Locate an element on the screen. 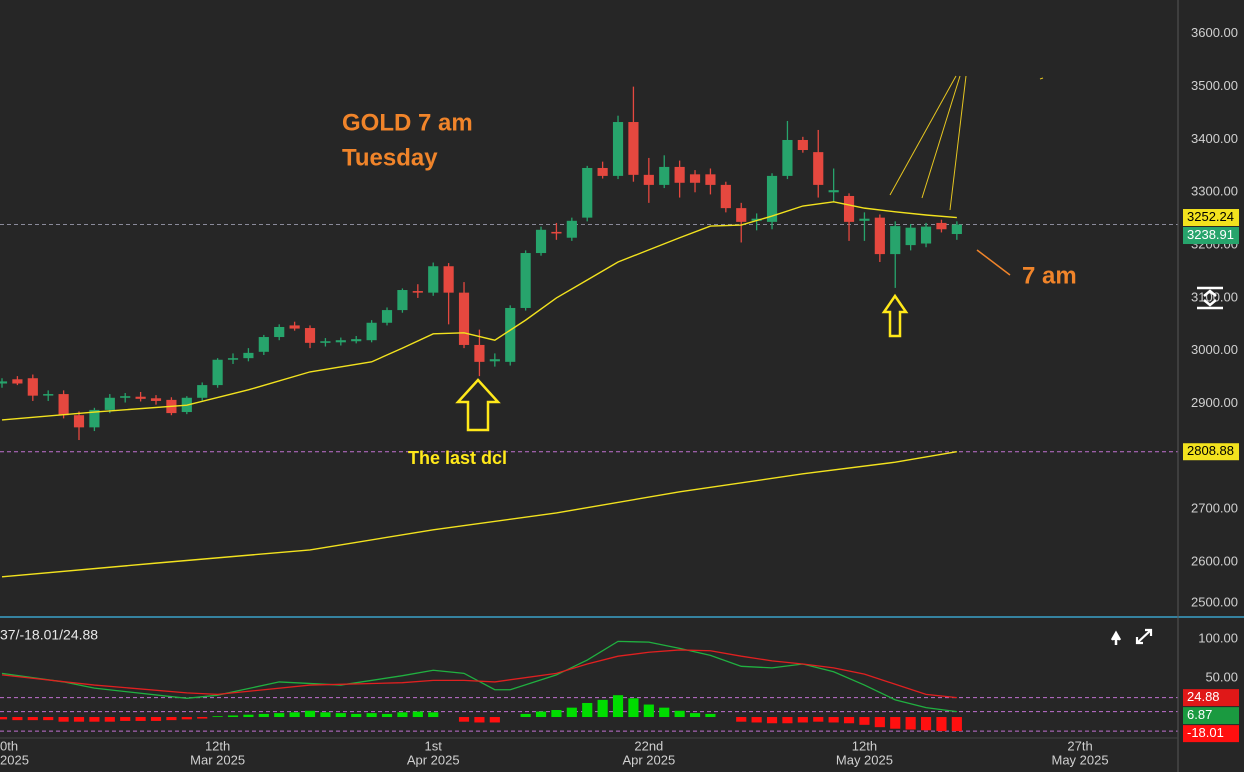 This screenshot has width=1244, height=772. fan-lines is located at coordinates (966, 143).